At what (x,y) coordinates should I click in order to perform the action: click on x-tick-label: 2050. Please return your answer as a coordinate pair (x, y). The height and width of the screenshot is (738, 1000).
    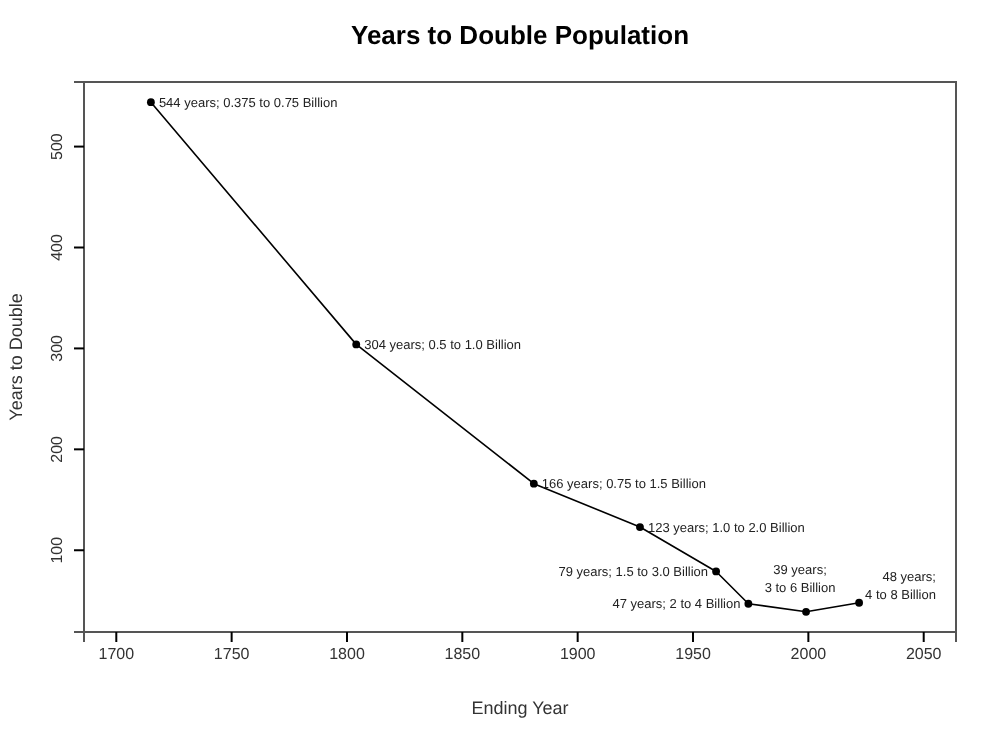
    Looking at the image, I should click on (924, 654).